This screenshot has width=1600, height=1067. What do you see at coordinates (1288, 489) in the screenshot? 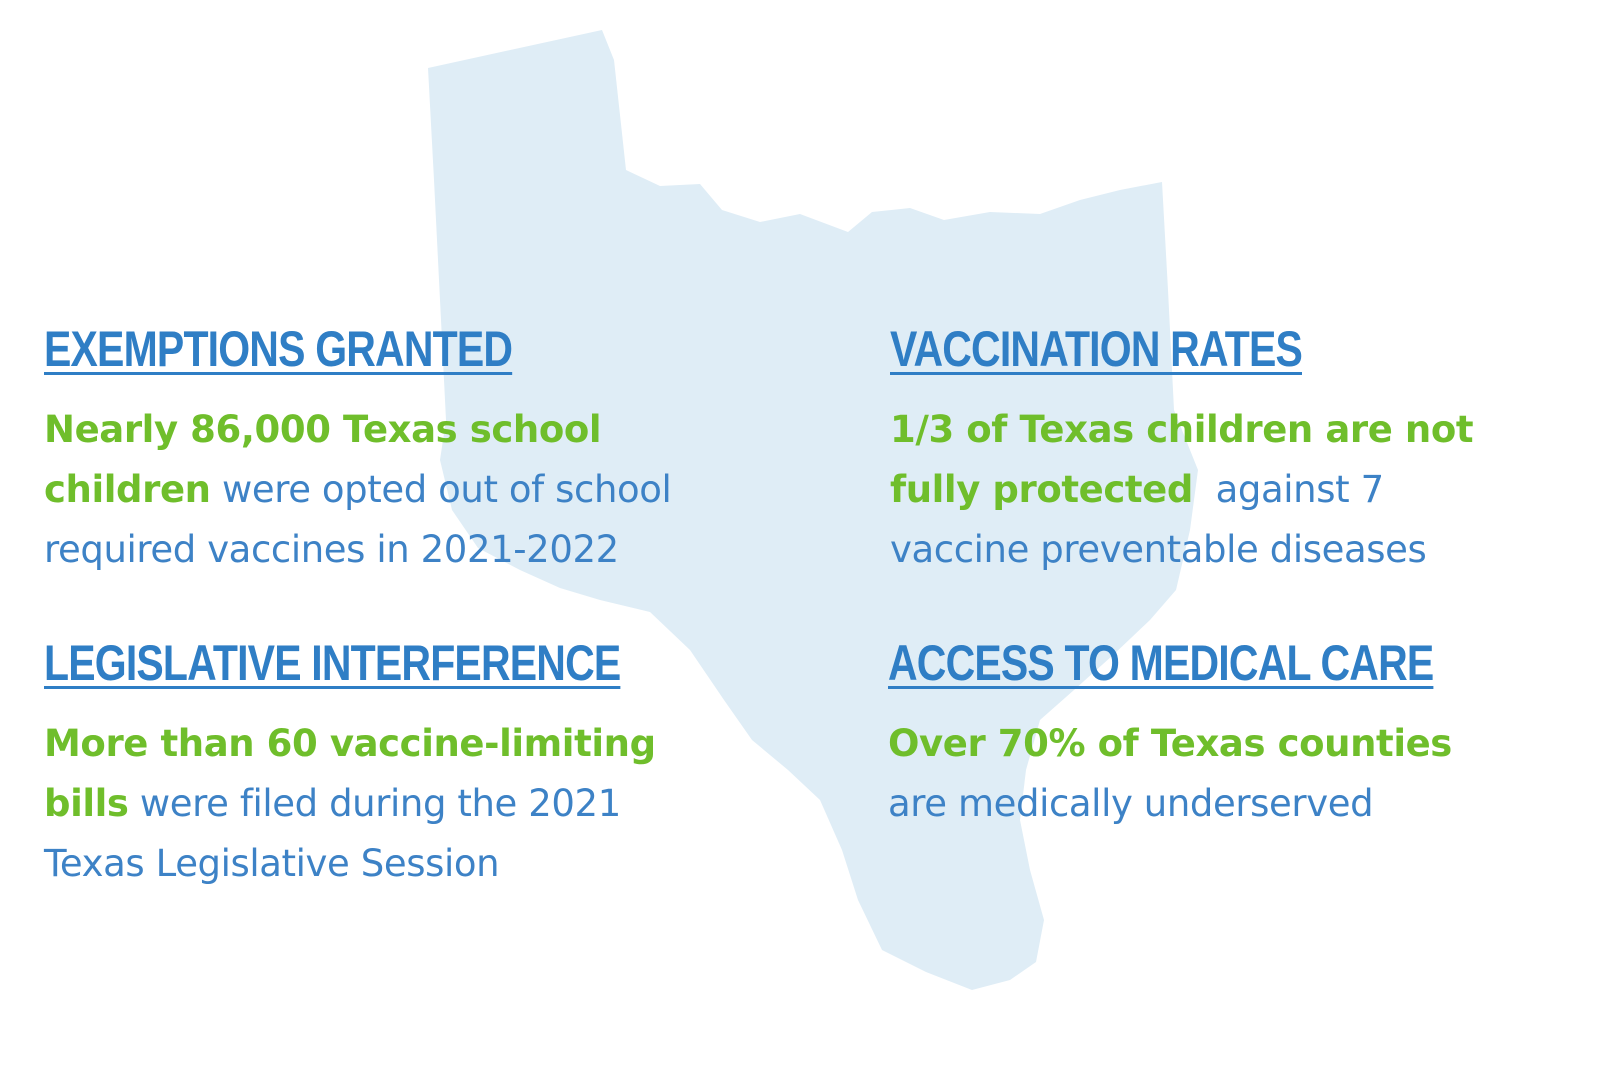
I see `body-text: against 7` at bounding box center [1288, 489].